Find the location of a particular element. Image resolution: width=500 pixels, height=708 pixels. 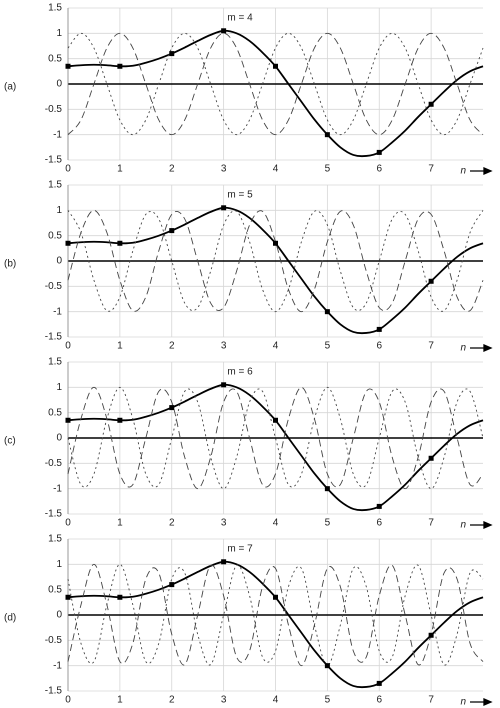

chart-title: m = 7 is located at coordinates (240, 549).